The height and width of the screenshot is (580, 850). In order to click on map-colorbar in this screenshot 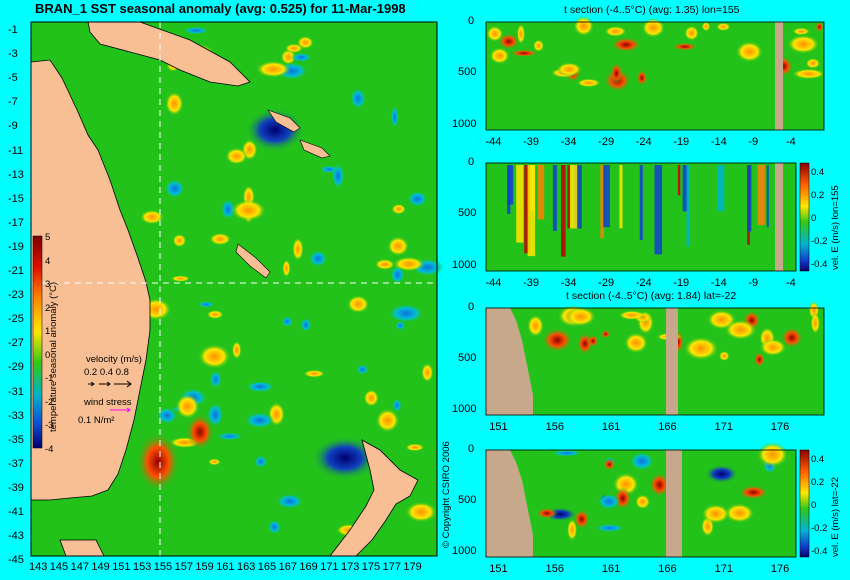, I will do `click(37, 342)`.